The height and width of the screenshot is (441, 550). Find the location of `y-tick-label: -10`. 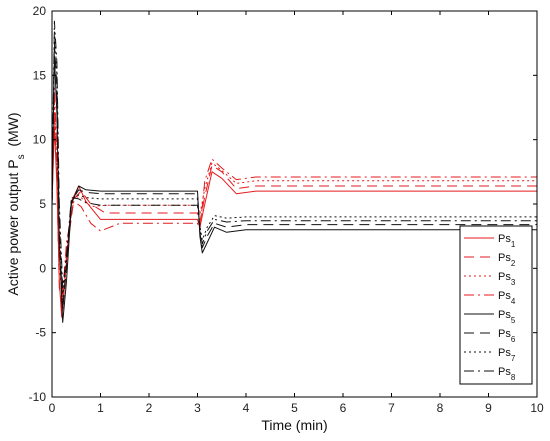

y-tick-label: -10 is located at coordinates (38, 397).